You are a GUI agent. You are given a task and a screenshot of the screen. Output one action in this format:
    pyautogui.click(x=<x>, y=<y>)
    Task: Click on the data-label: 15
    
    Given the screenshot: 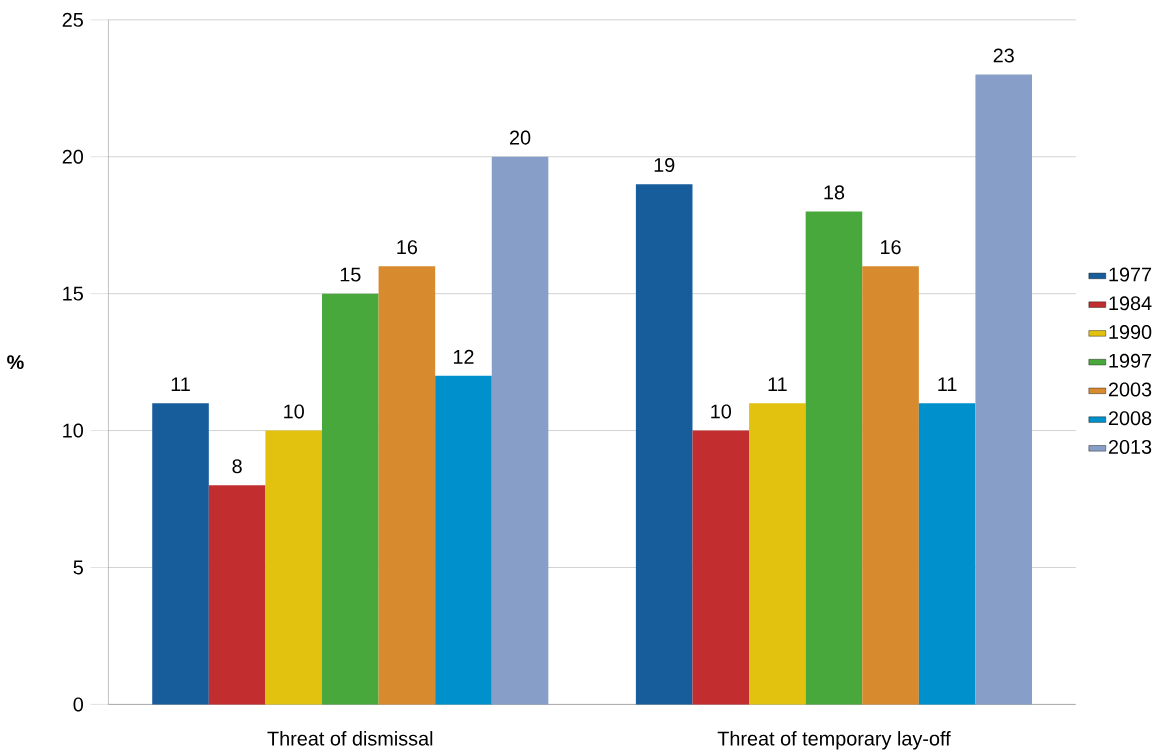 What is the action you would take?
    pyautogui.click(x=350, y=274)
    